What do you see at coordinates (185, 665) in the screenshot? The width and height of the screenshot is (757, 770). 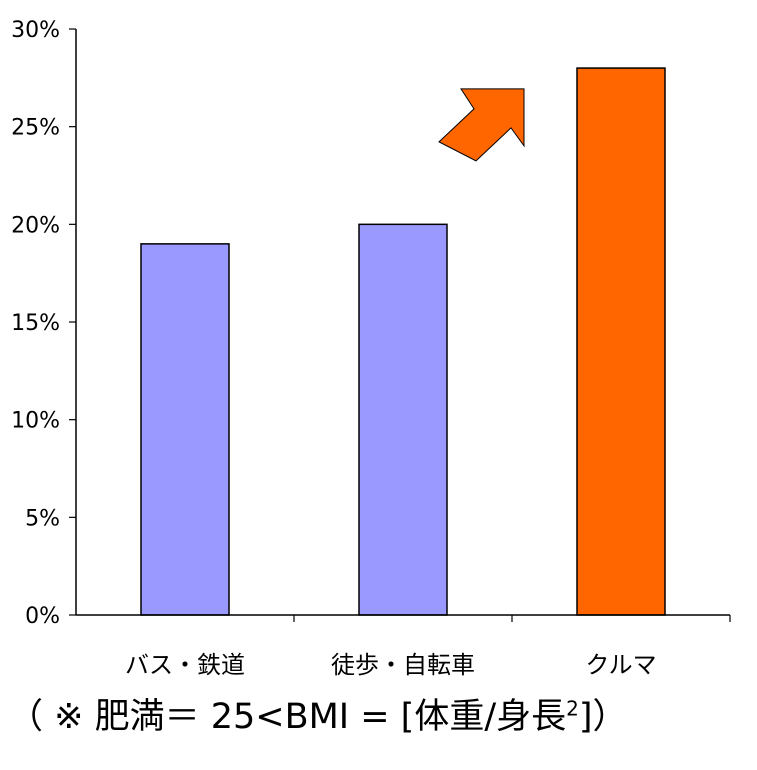 I see `x-category-label: バス・鉄道` at bounding box center [185, 665].